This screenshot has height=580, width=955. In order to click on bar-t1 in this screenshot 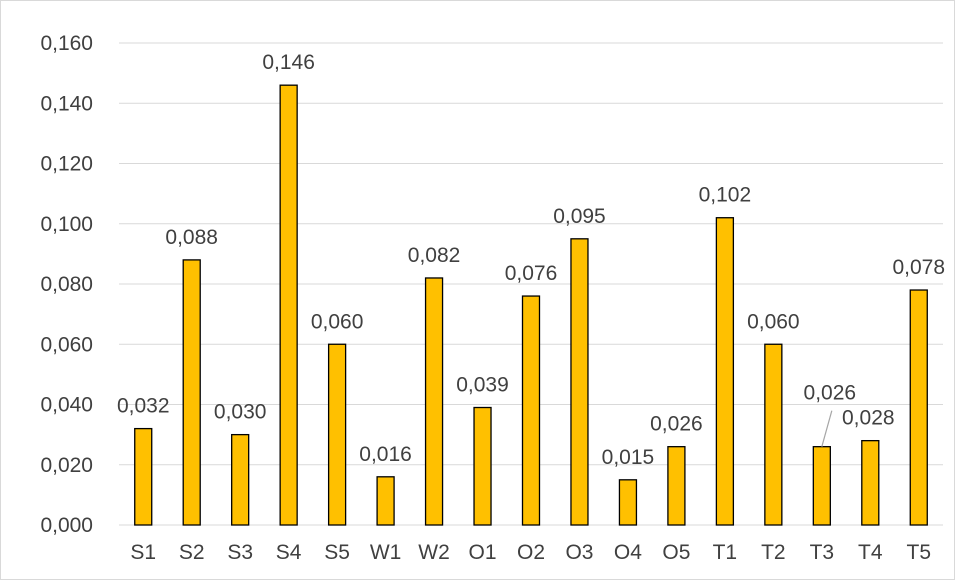, I will do `click(725, 371)`.